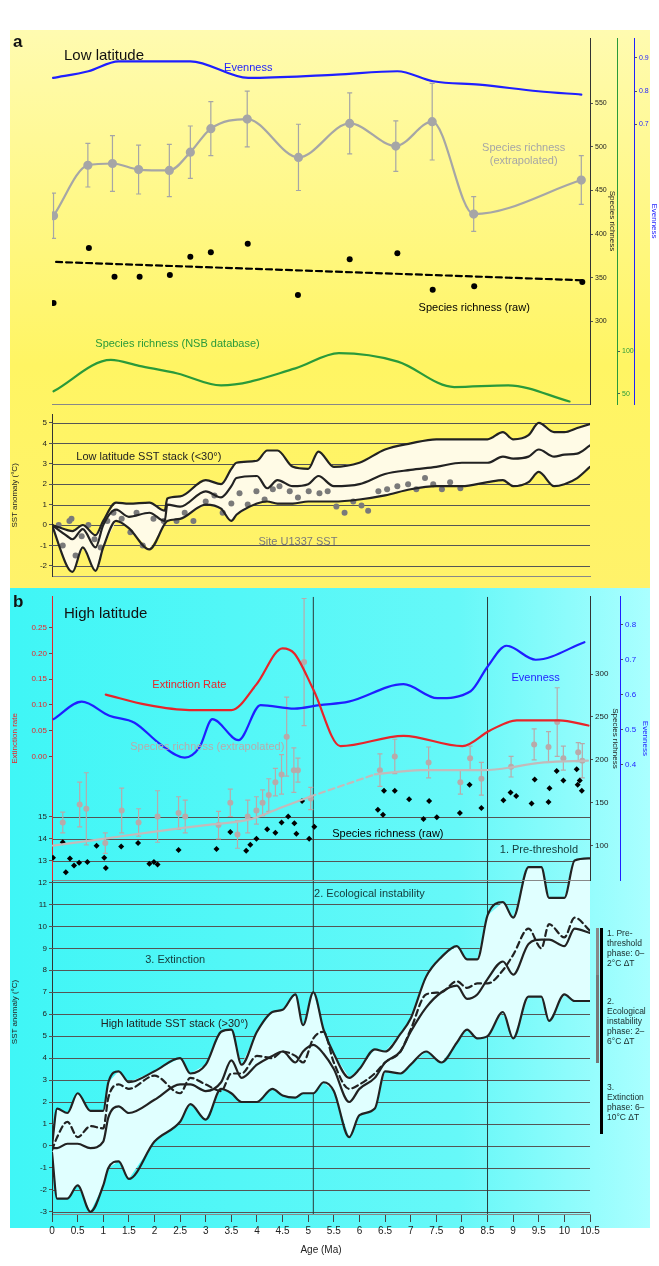 Image resolution: width=659 pixels, height=1266 pixels. Describe the element at coordinates (149, 455) in the screenshot. I see `text: Low latitude SST stack (<30°)` at that location.